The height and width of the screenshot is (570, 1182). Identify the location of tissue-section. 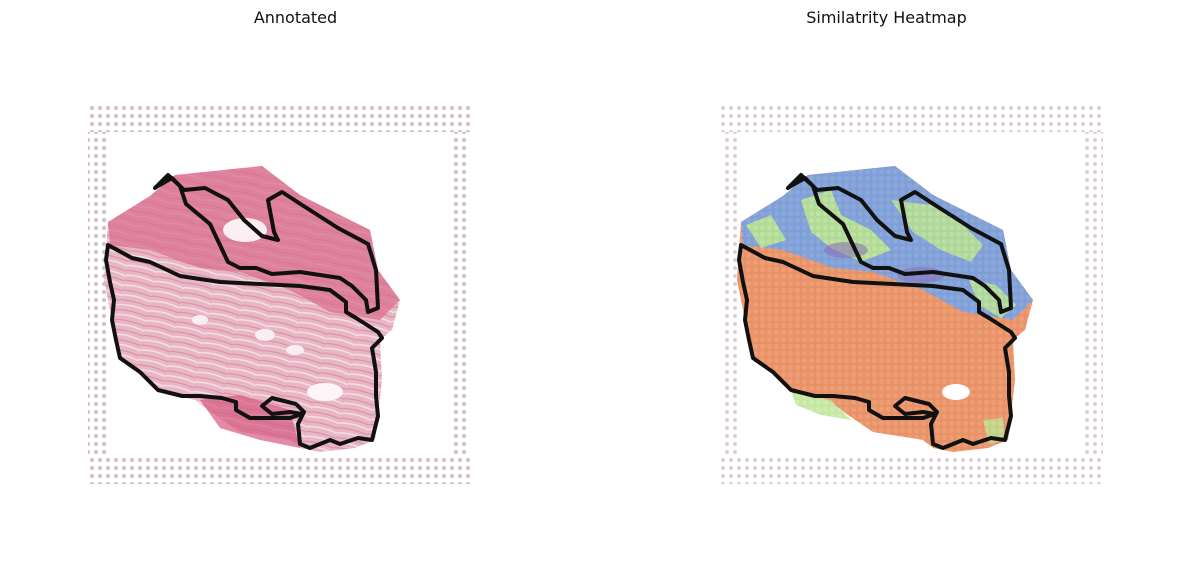
(252, 309).